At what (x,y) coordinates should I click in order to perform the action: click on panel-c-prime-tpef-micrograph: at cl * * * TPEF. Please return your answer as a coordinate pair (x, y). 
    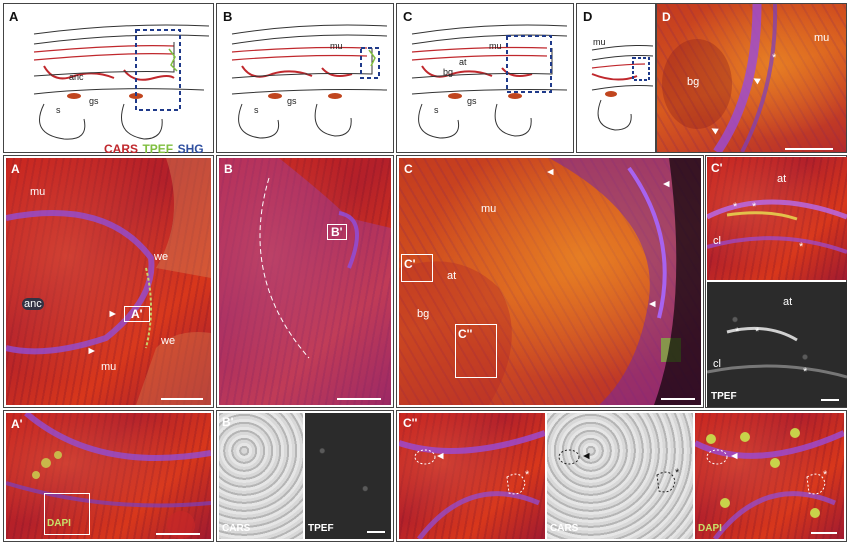
    Looking at the image, I should click on (777, 344).